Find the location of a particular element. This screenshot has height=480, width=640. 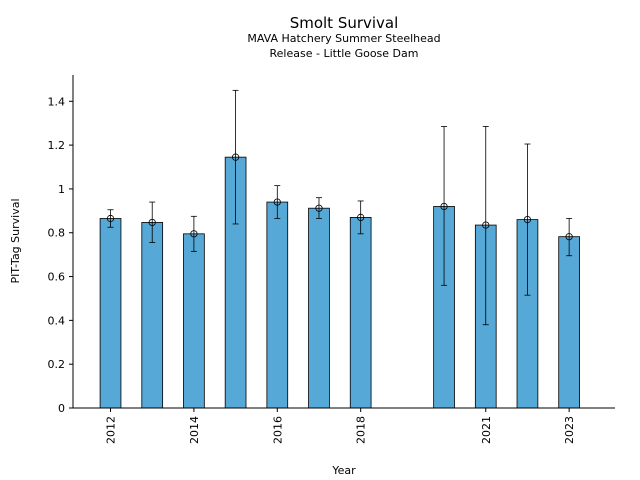

bar-2016 is located at coordinates (277, 305).